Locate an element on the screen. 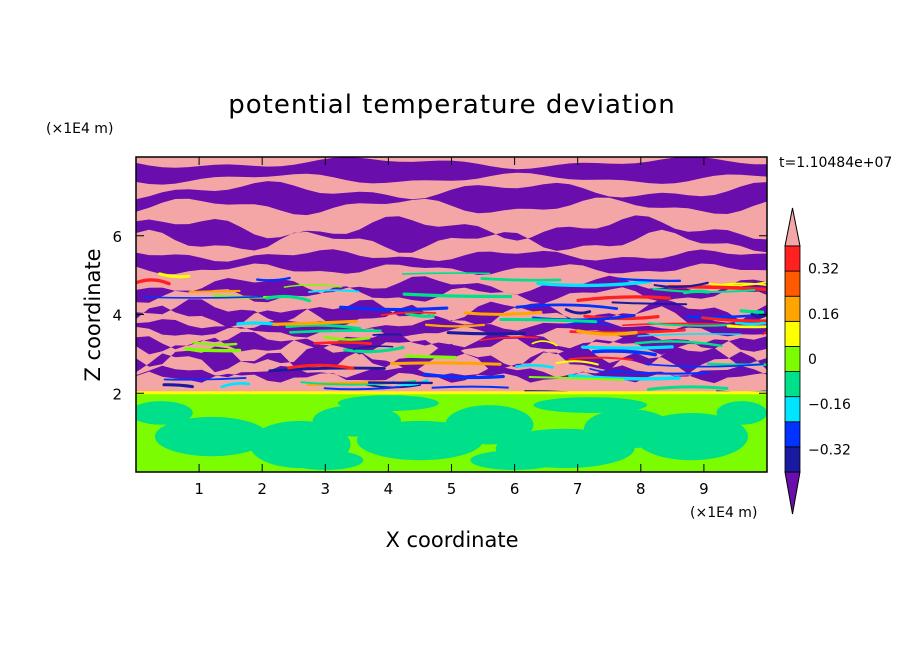 This screenshot has width=904, height=654. chart-title: potential temperature deviation is located at coordinates (451, 105).